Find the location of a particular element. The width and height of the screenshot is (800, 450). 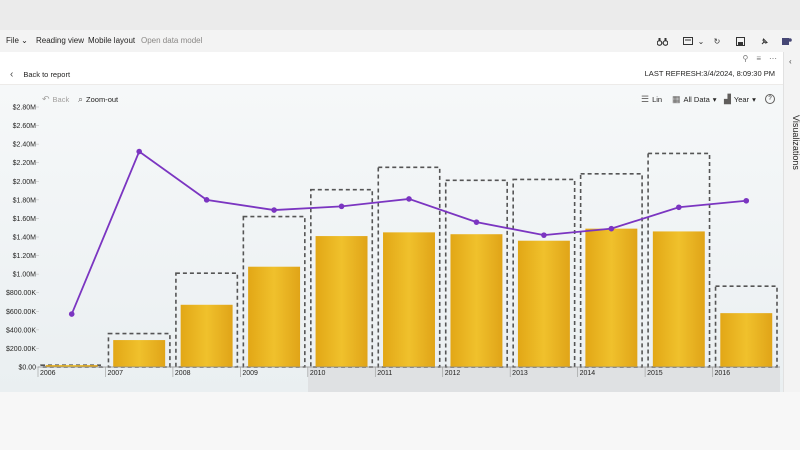

y-tick-label: $2.80M is located at coordinates (25, 108).